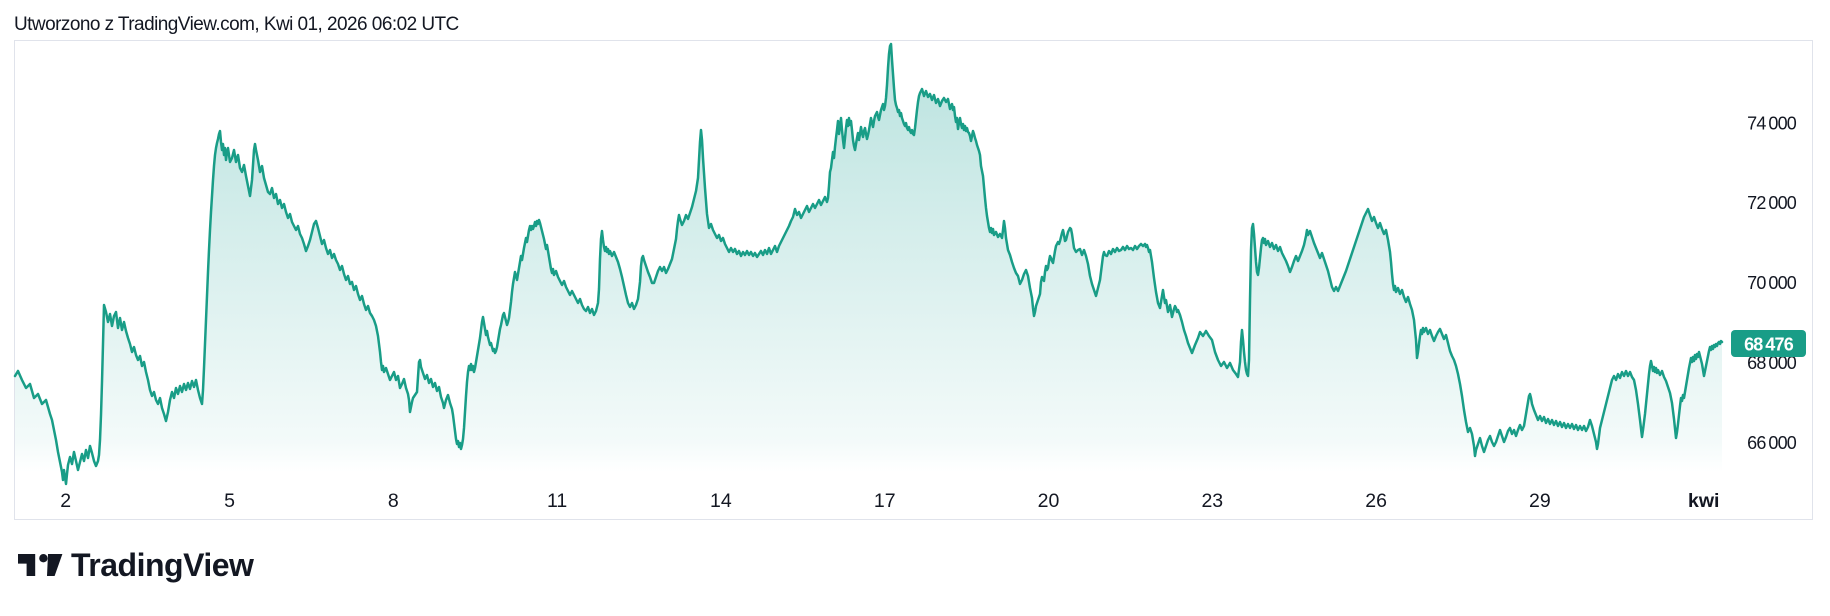  I want to click on svg-text: 26, so click(1376, 501).